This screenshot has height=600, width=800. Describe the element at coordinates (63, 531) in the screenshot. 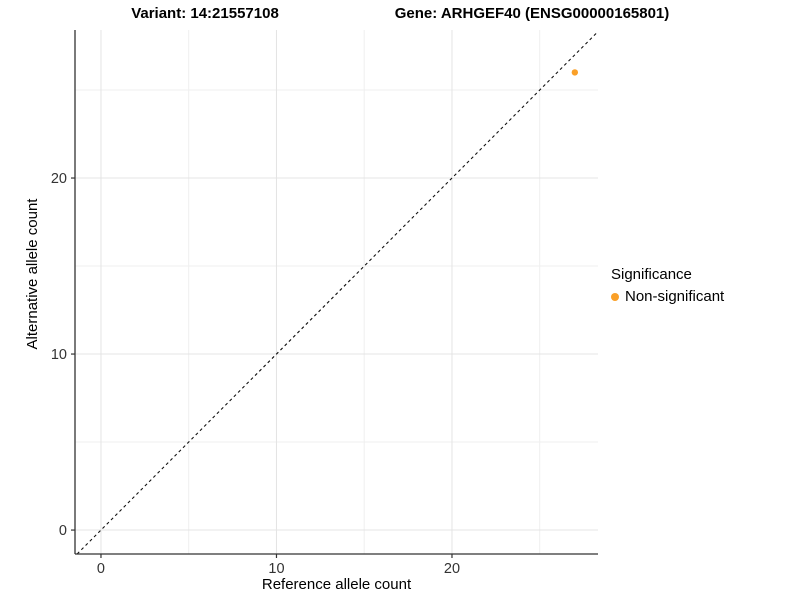

I see `y-tick-label: 0` at that location.